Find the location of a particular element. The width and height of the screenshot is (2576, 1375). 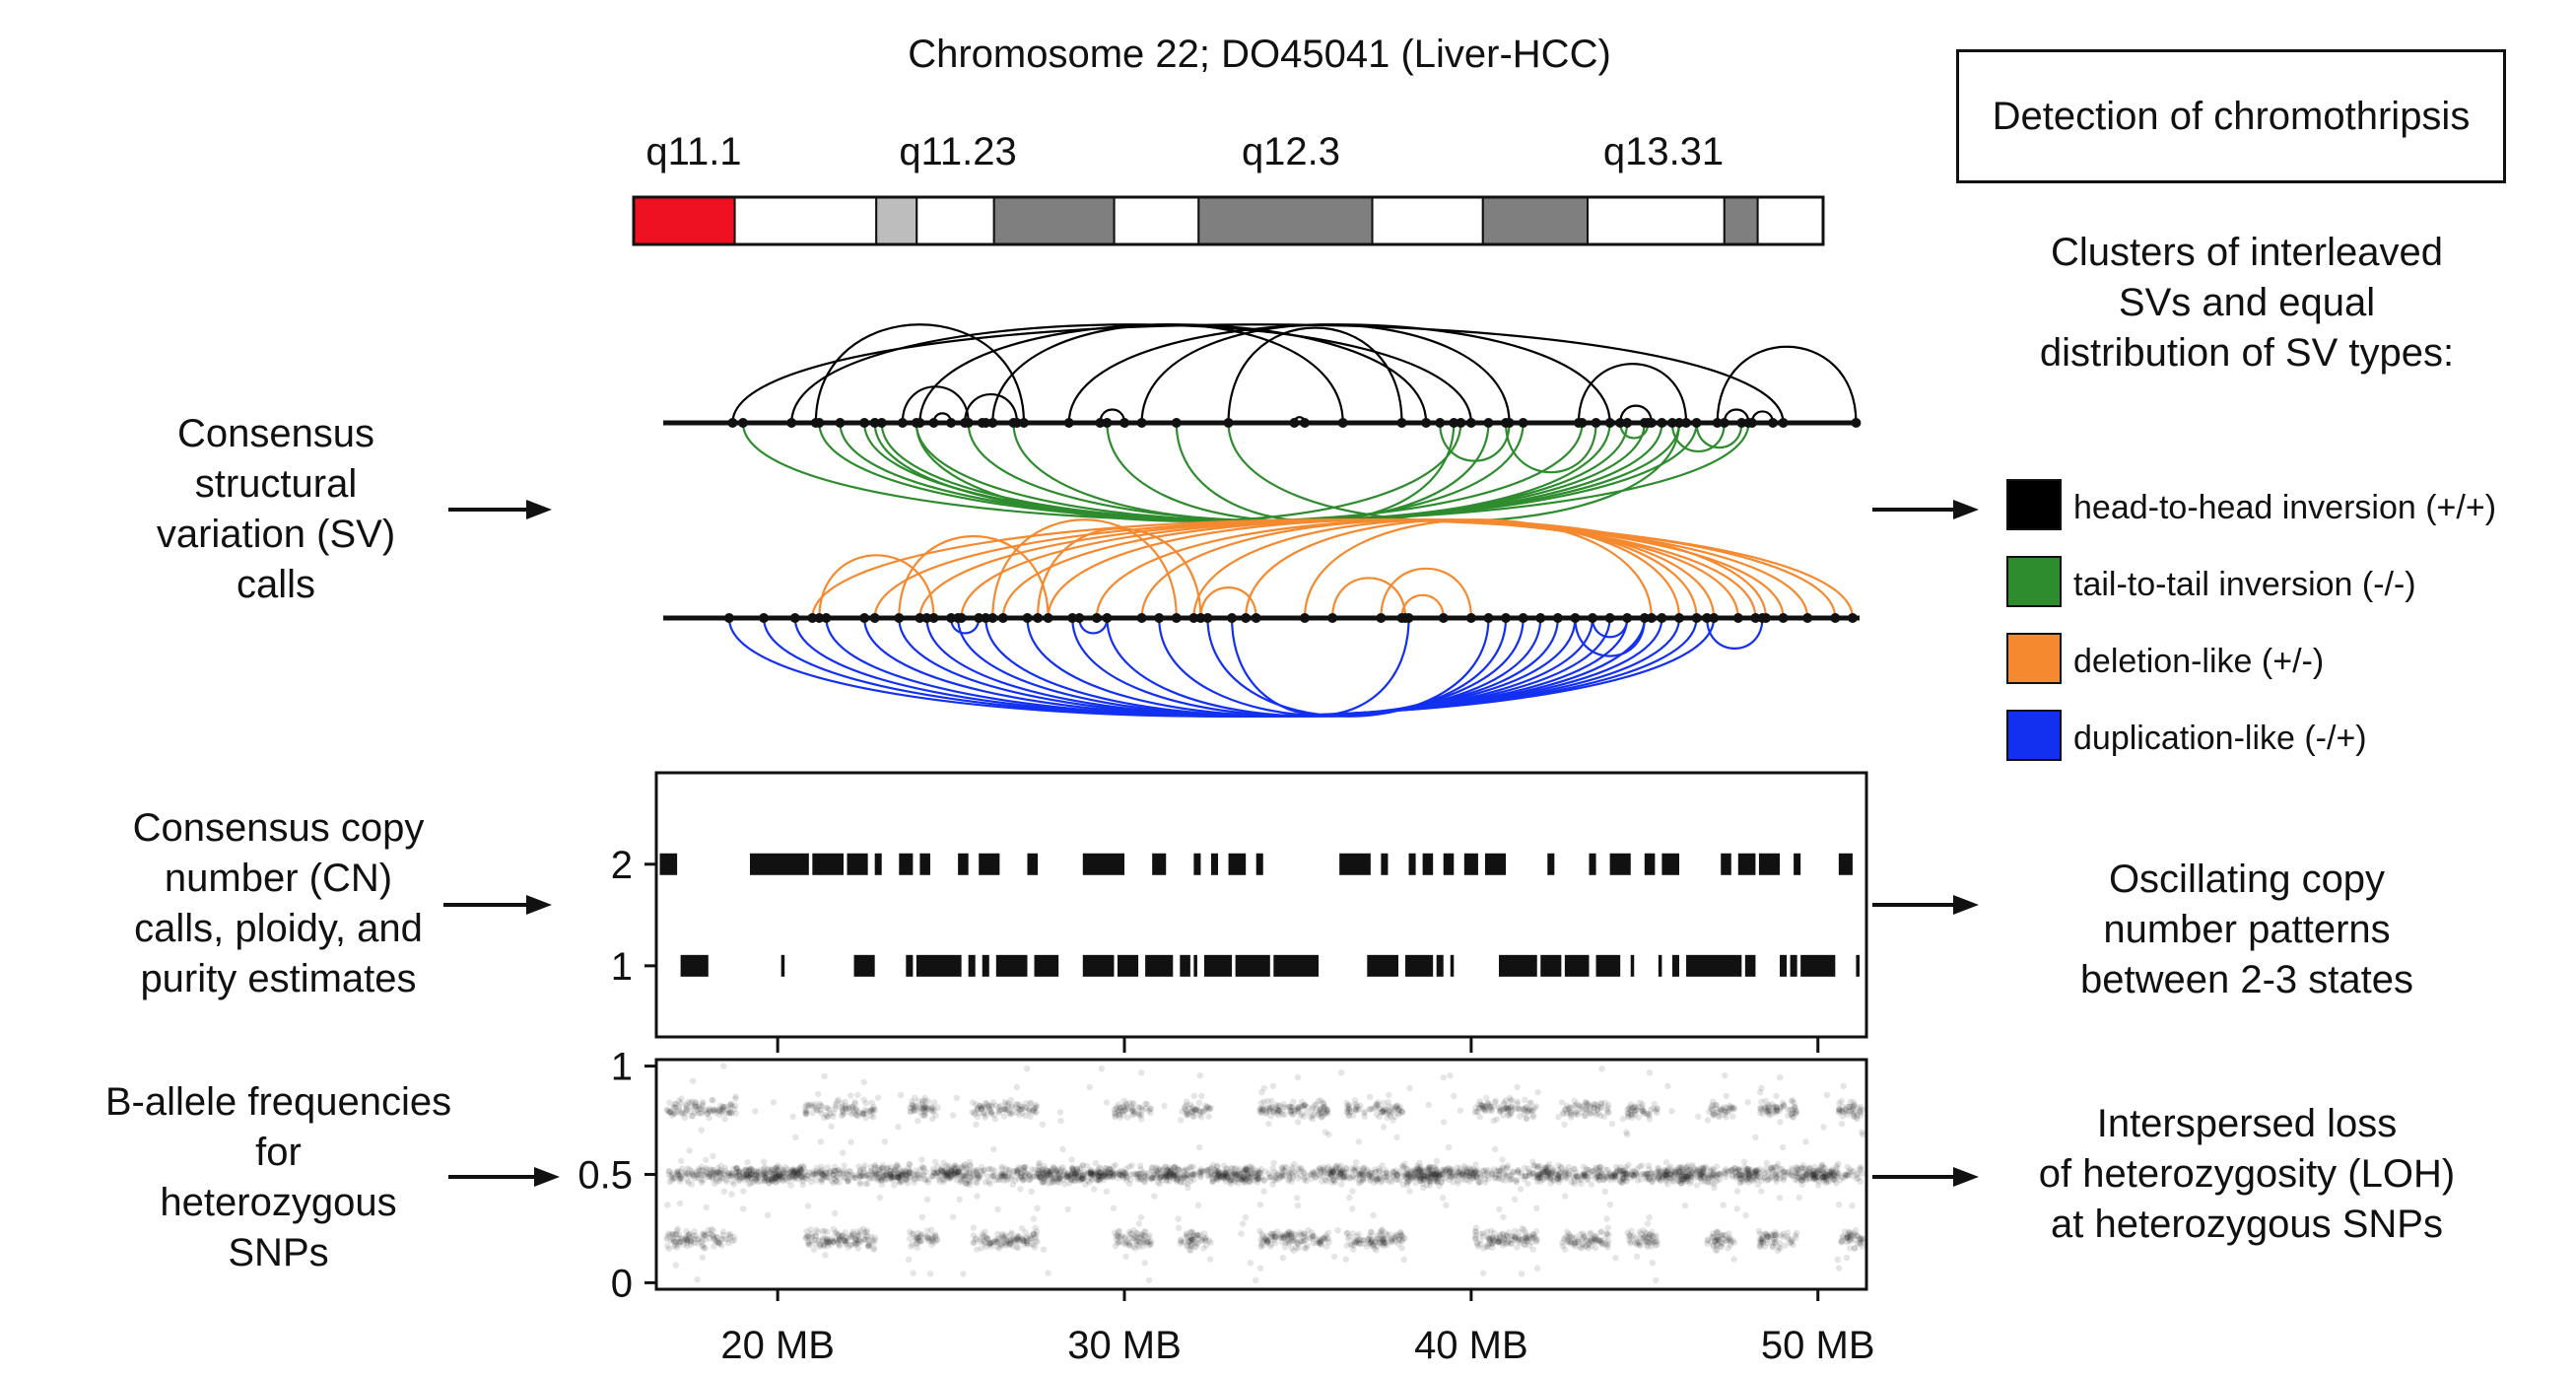

head-to-head-arc is located at coordinates (1167, 374).